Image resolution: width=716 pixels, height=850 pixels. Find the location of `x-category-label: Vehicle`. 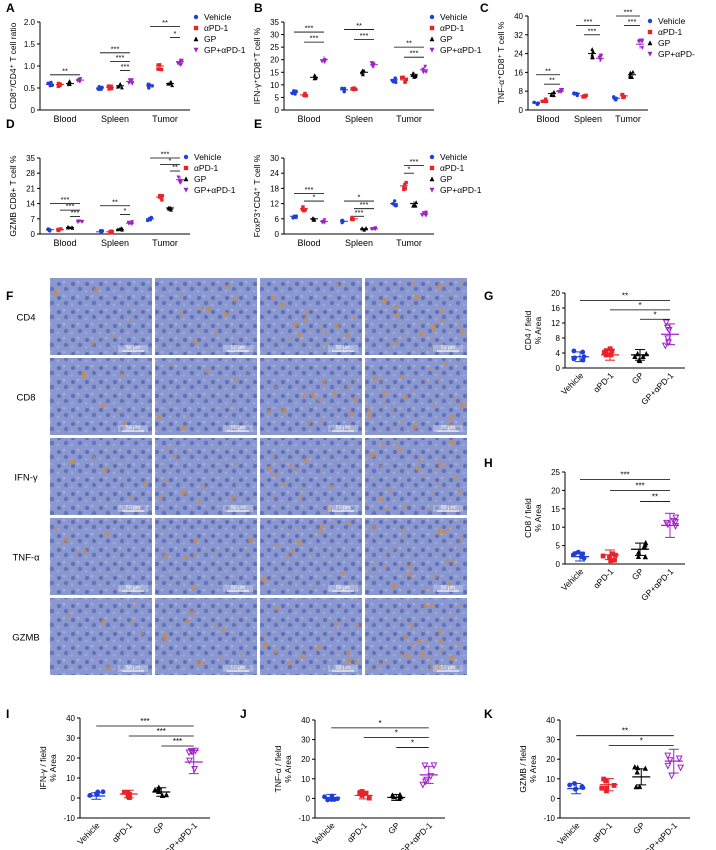

x-category-label: Vehicle is located at coordinates (572, 579).